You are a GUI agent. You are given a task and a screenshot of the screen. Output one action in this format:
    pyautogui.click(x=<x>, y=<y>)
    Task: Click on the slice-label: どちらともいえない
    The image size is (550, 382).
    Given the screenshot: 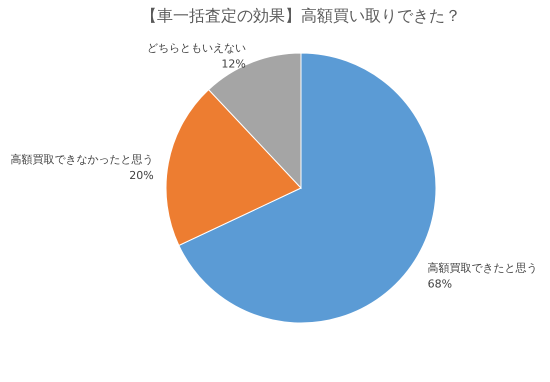 What is the action you would take?
    pyautogui.click(x=196, y=48)
    